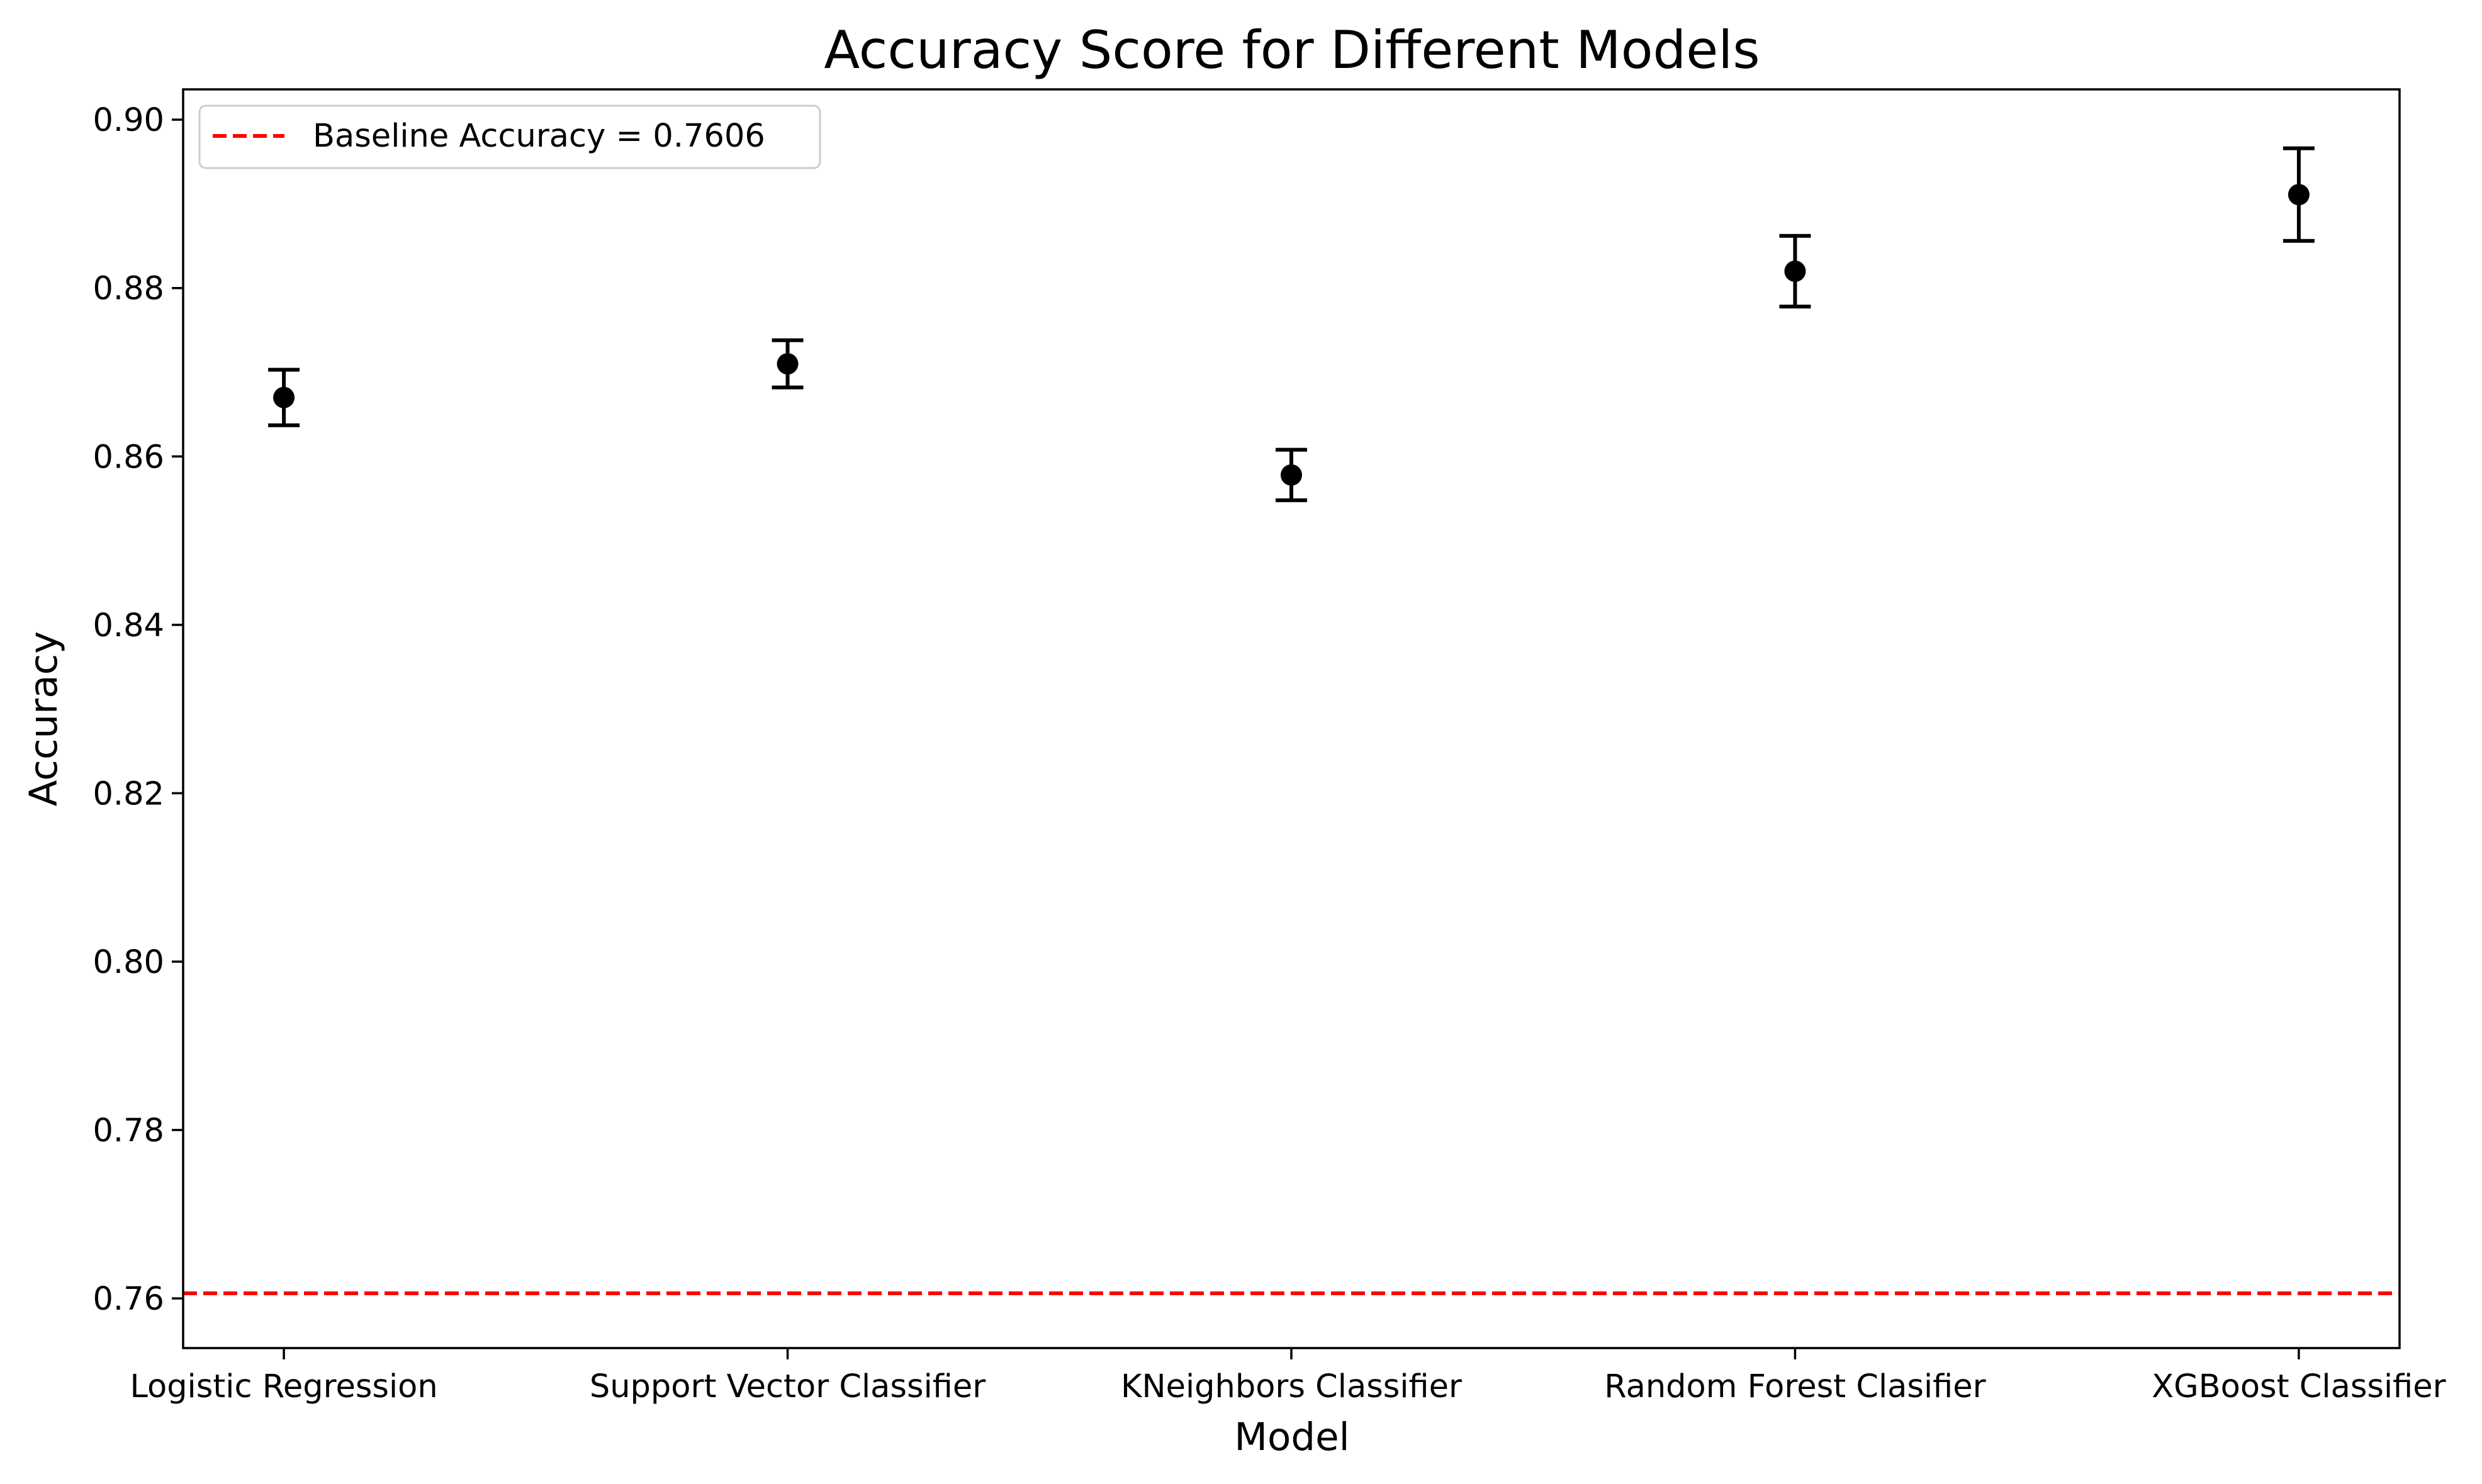 The height and width of the screenshot is (1484, 2482). I want to click on legend: Baseline Accuracy = 0.7606, so click(509, 136).